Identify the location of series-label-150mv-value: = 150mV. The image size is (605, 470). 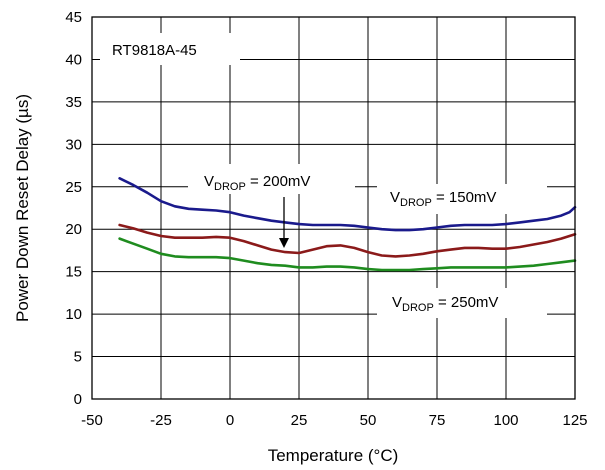
(464, 197).